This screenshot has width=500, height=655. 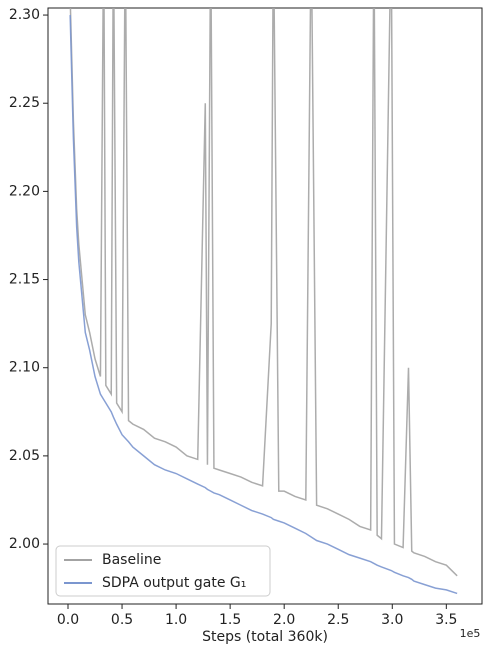 I want to click on x-tick-label: 1.5, so click(x=230, y=620).